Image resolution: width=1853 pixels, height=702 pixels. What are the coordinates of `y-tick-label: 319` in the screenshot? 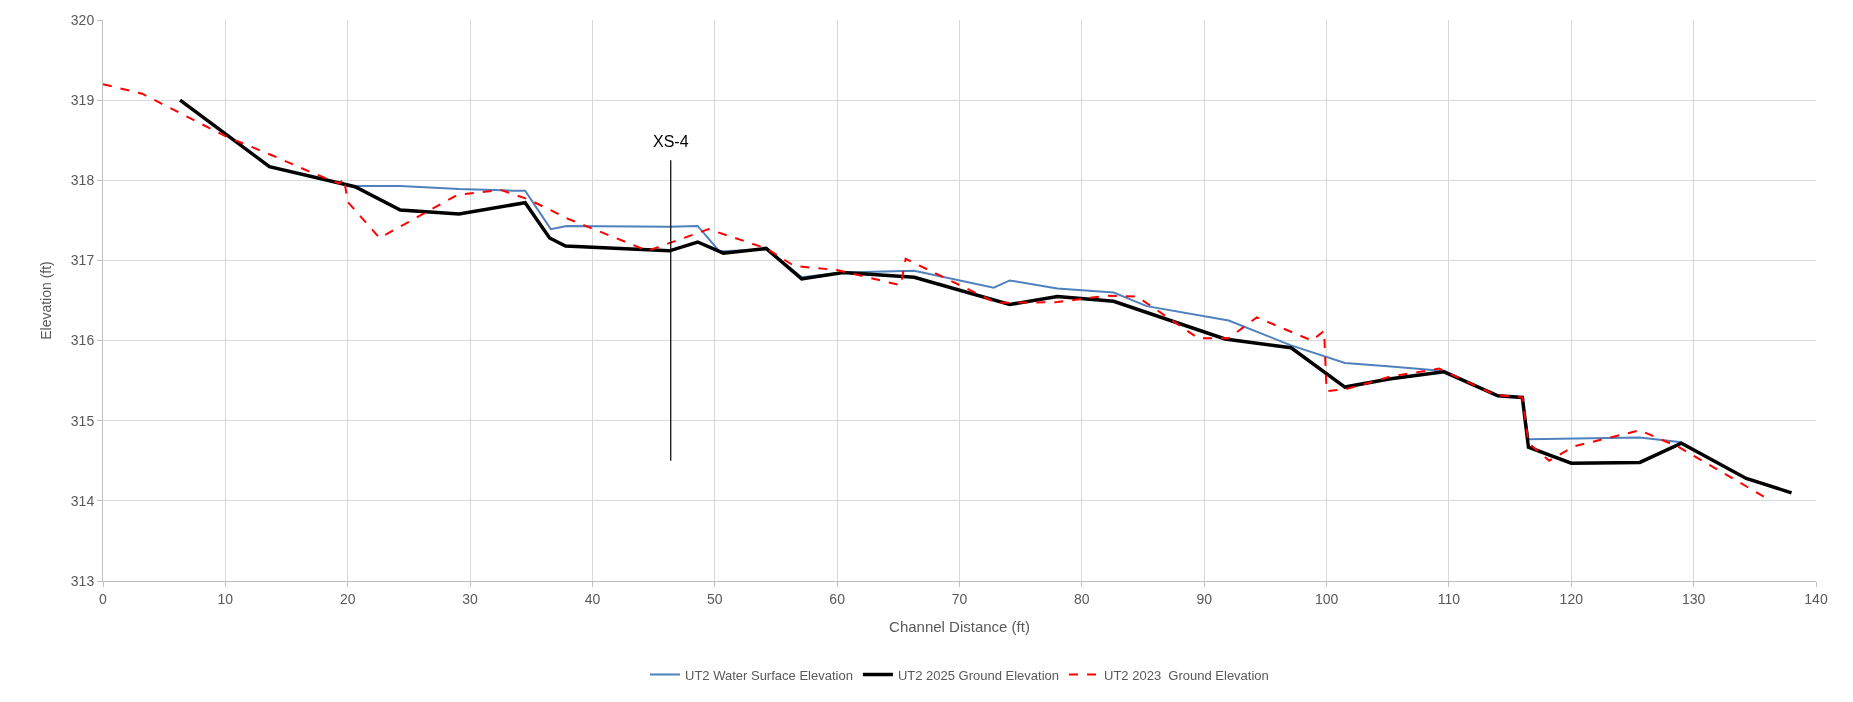 It's located at (82, 100).